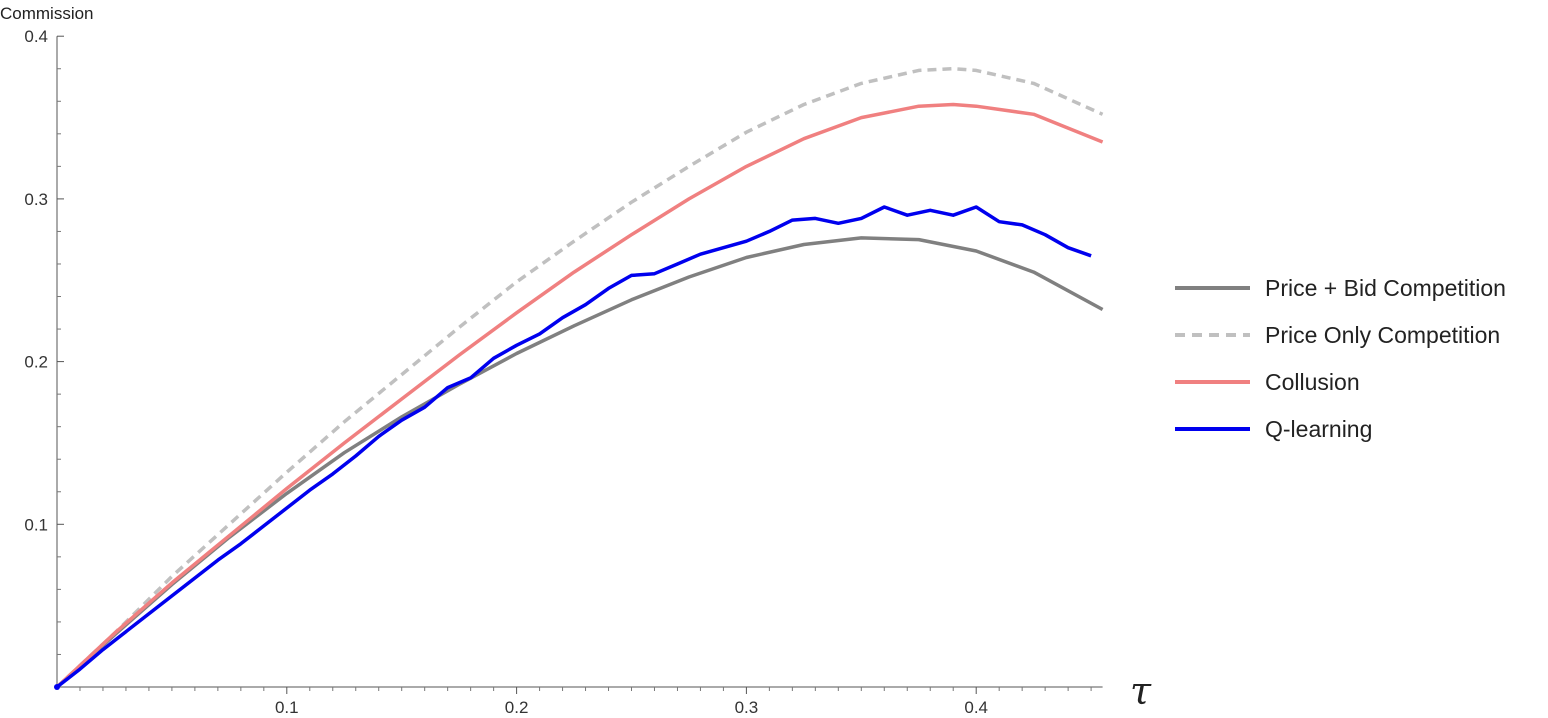 The width and height of the screenshot is (1548, 718). What do you see at coordinates (287, 707) in the screenshot?
I see `x-tick-label: 0.1` at bounding box center [287, 707].